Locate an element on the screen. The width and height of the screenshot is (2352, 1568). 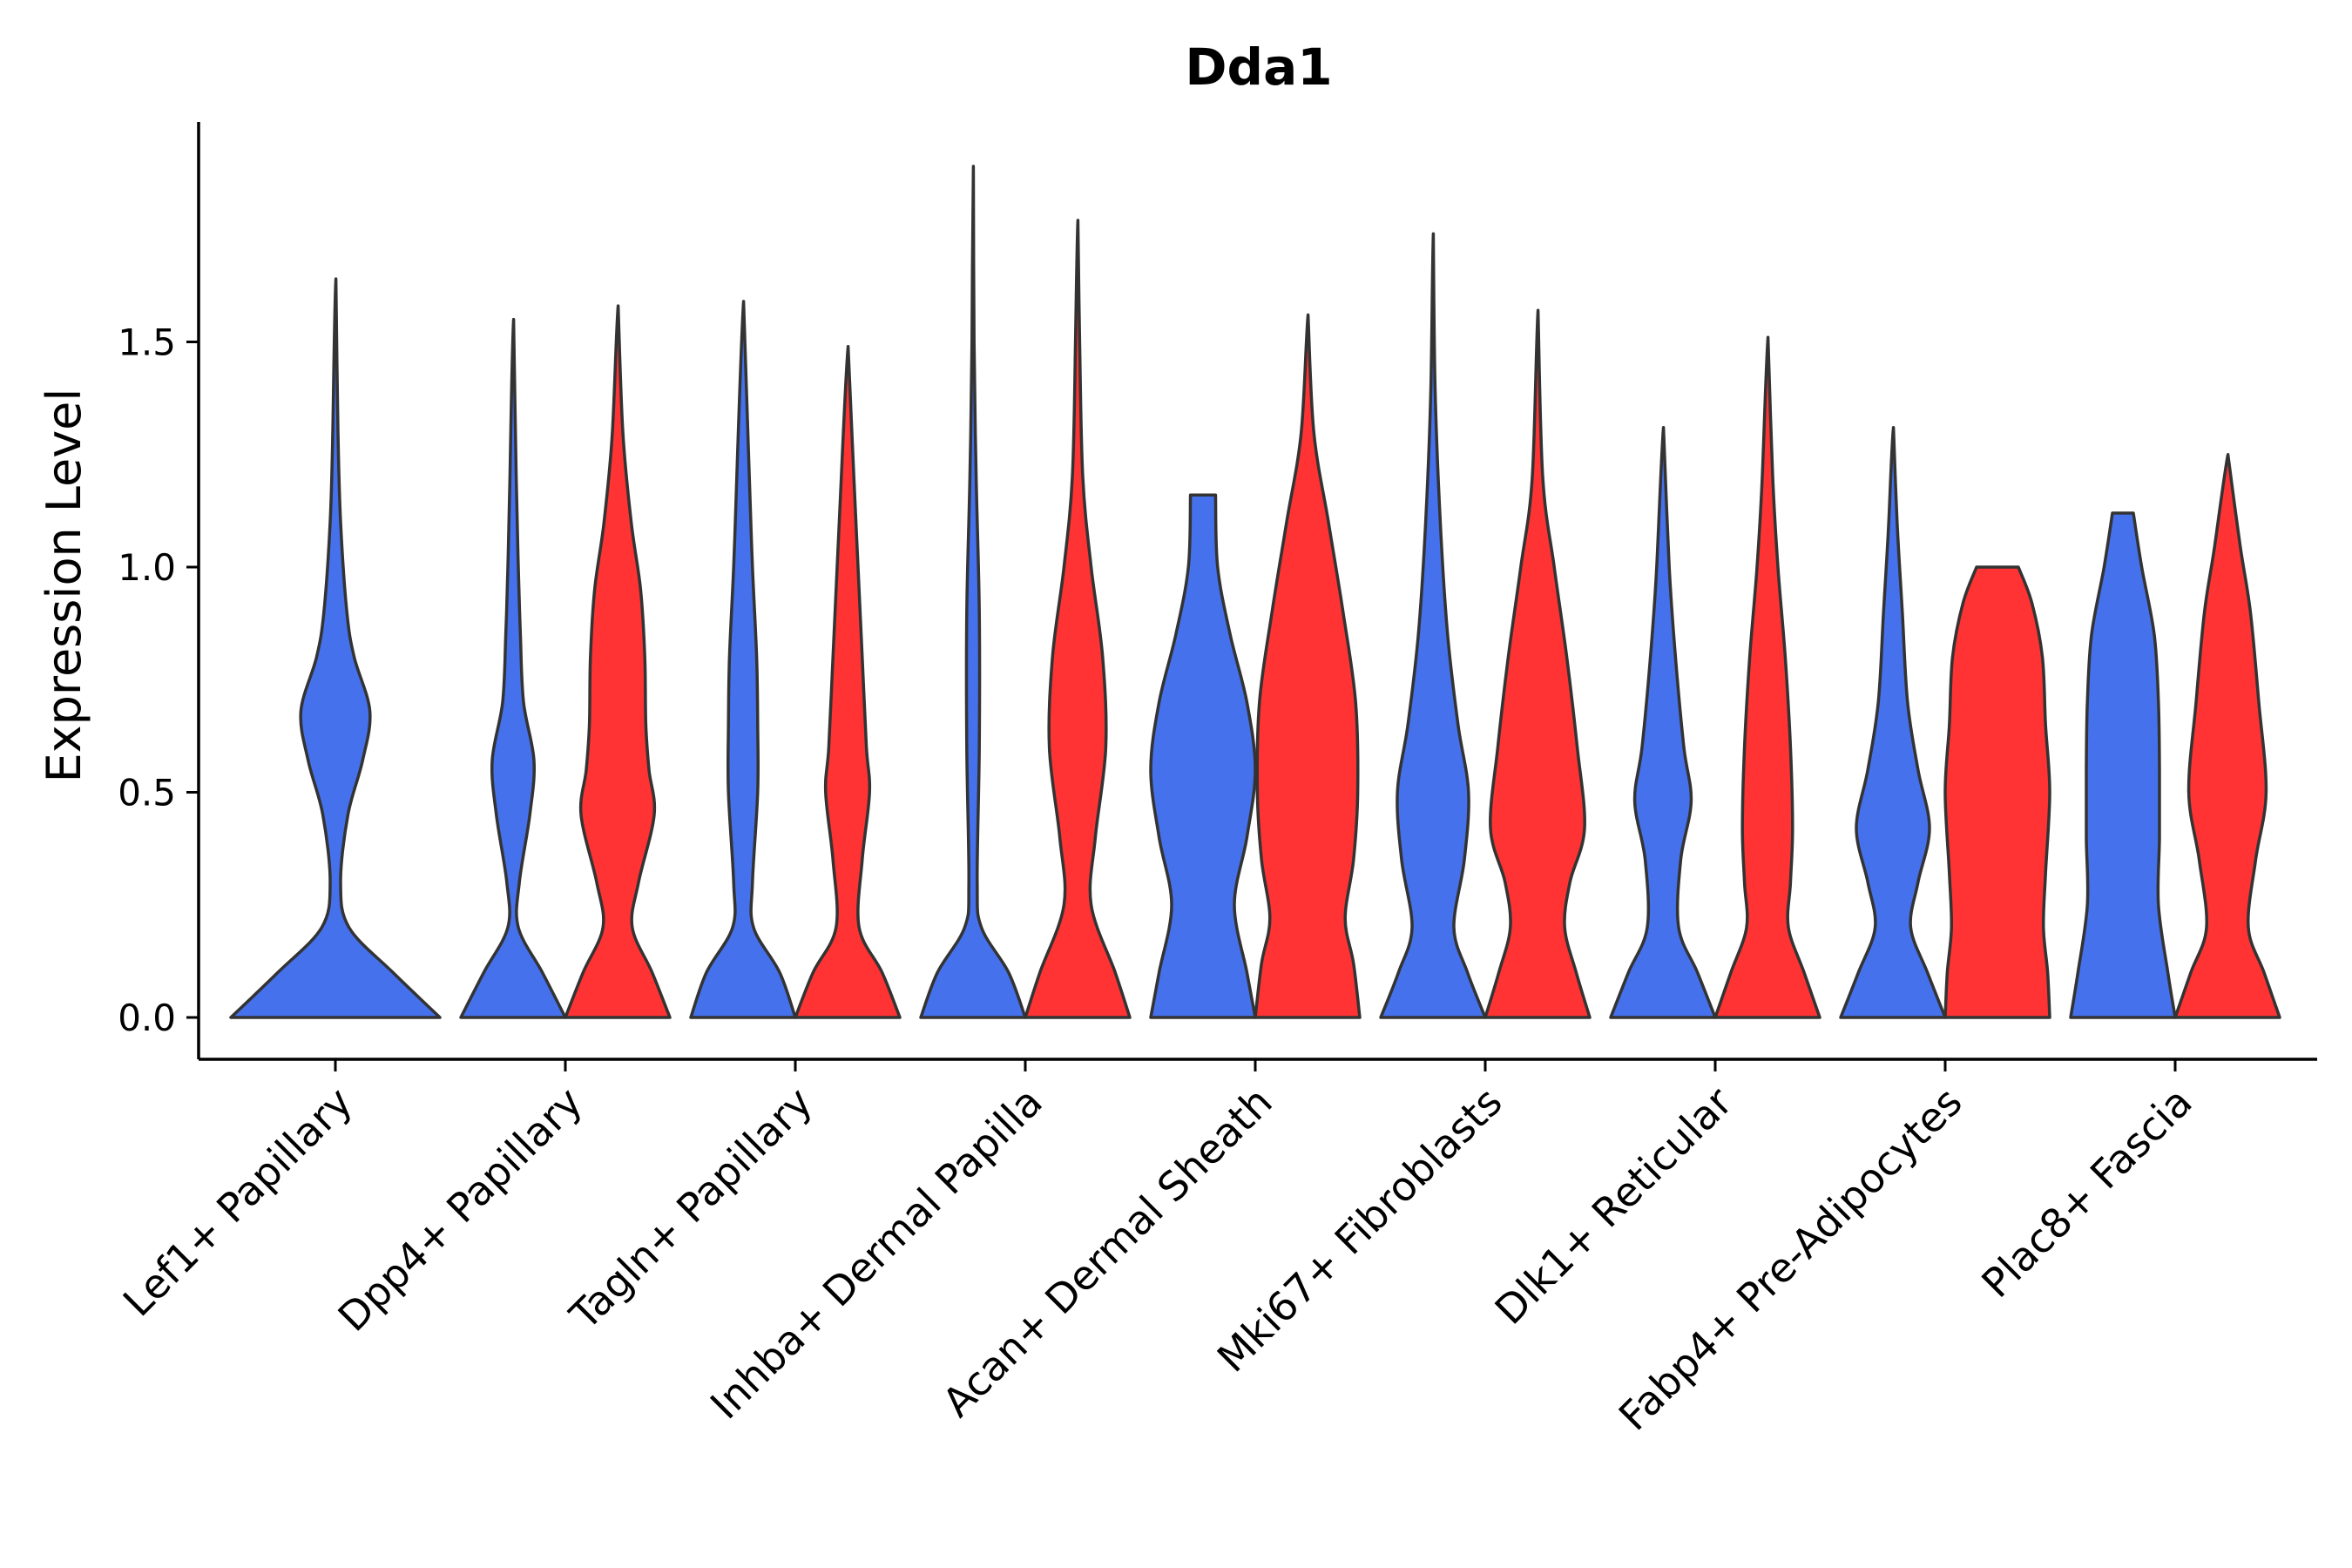
x-tick-label: Plac8+ Fascia is located at coordinates (2086, 1192).